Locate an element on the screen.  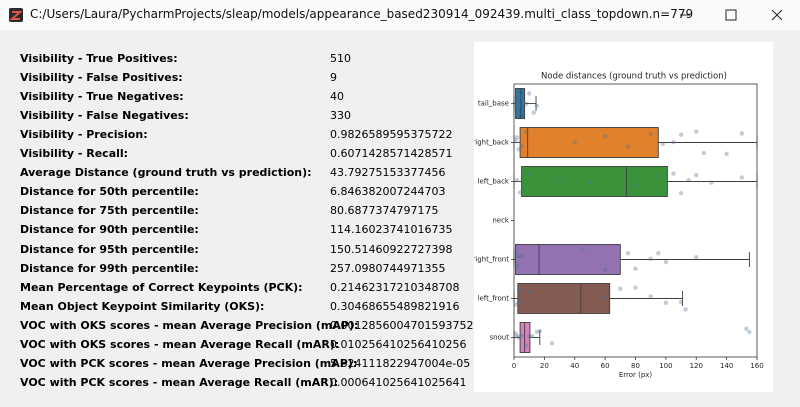
metric-label: Visibility - False Positives: is located at coordinates (101, 78).